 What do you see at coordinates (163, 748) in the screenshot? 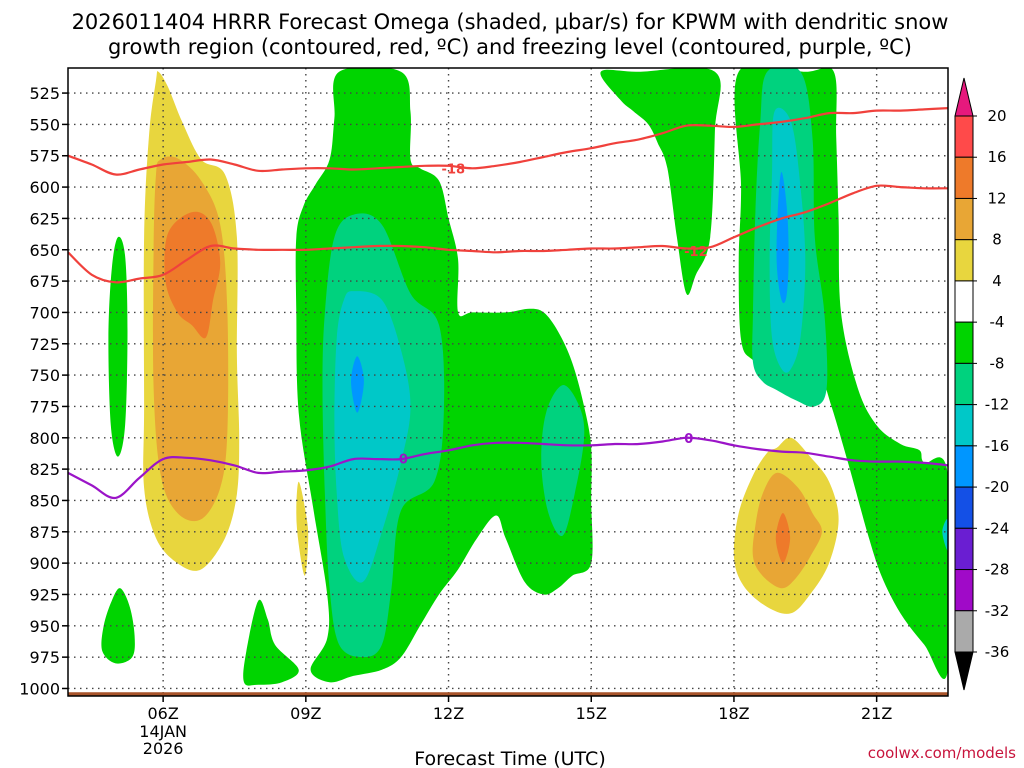
I see `x-tick-year-label: 2026` at bounding box center [163, 748].